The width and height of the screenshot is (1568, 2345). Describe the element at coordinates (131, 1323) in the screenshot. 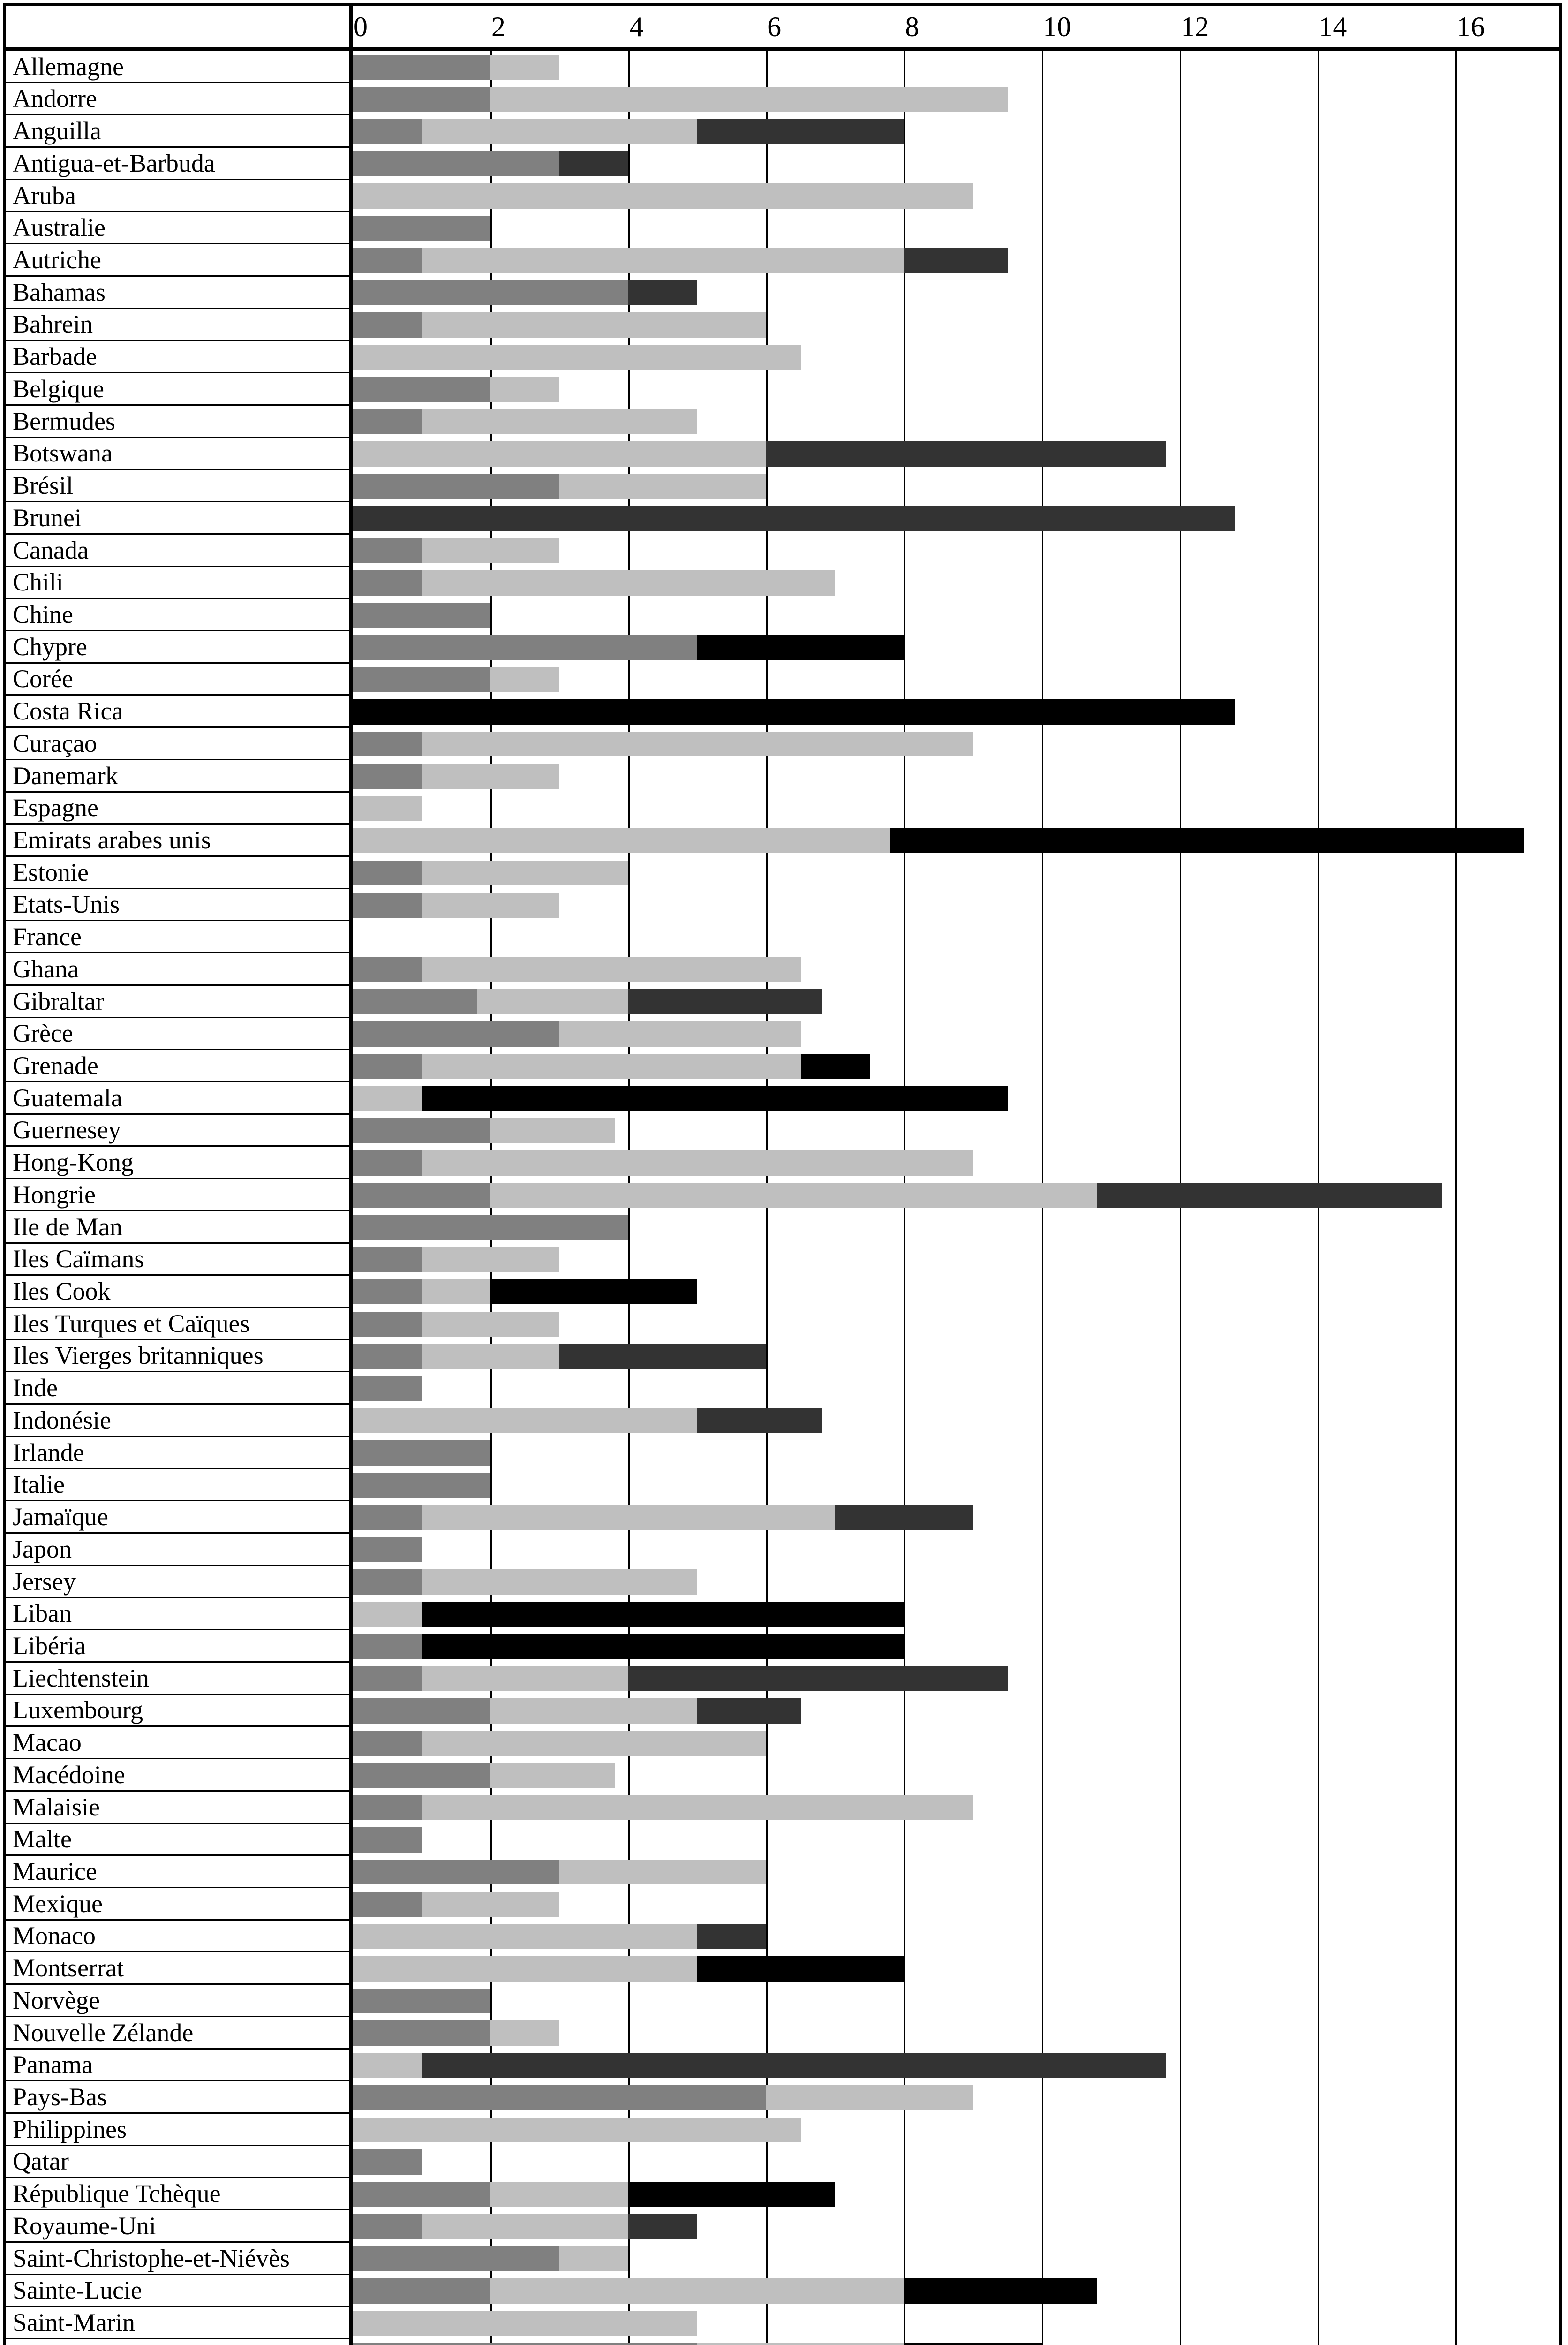

I see `category-label: Iles Turques et Caïques` at that location.